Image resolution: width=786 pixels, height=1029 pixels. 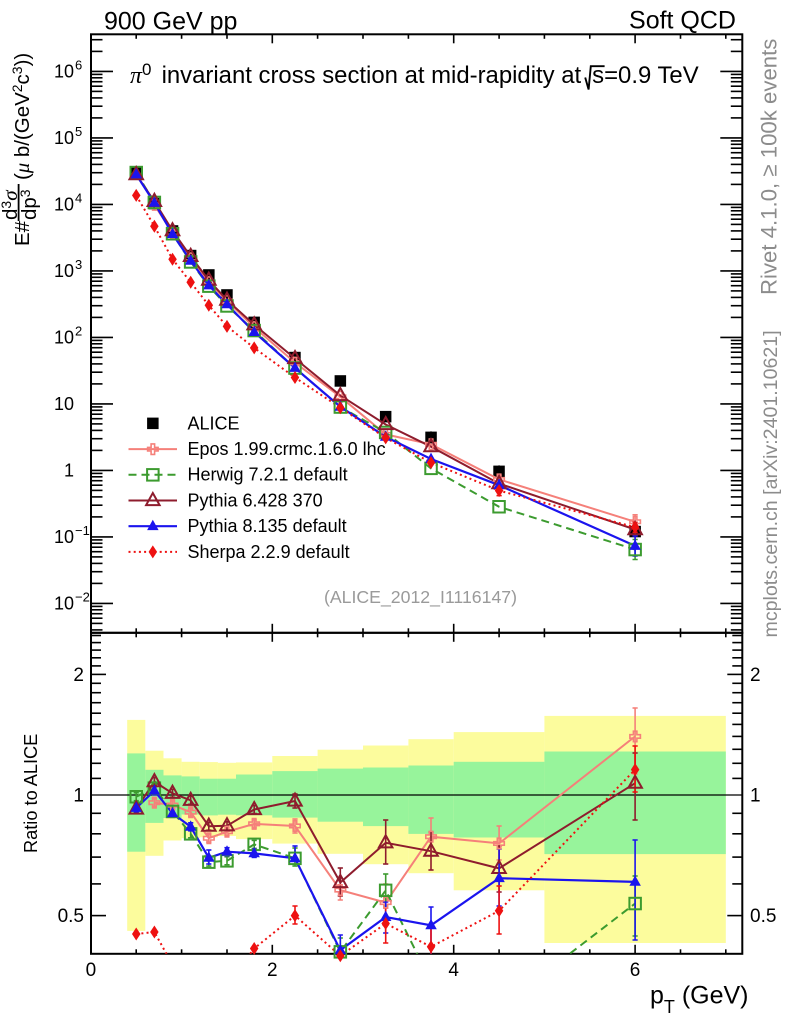 I want to click on svg-text: Ratio to ALICE, so click(x=31, y=793).